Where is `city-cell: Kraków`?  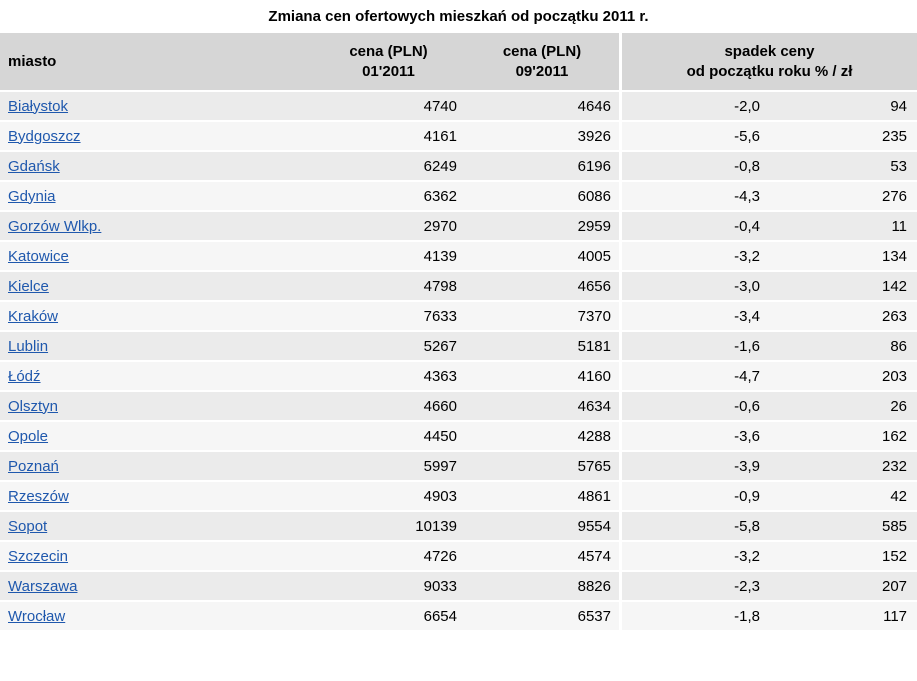 city-cell: Kraków is located at coordinates (156, 317).